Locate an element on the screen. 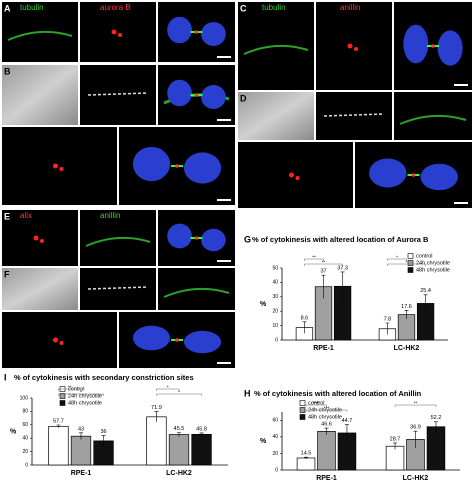 The width and height of the screenshot is (474, 486). value-label: 7.8 is located at coordinates (388, 319).